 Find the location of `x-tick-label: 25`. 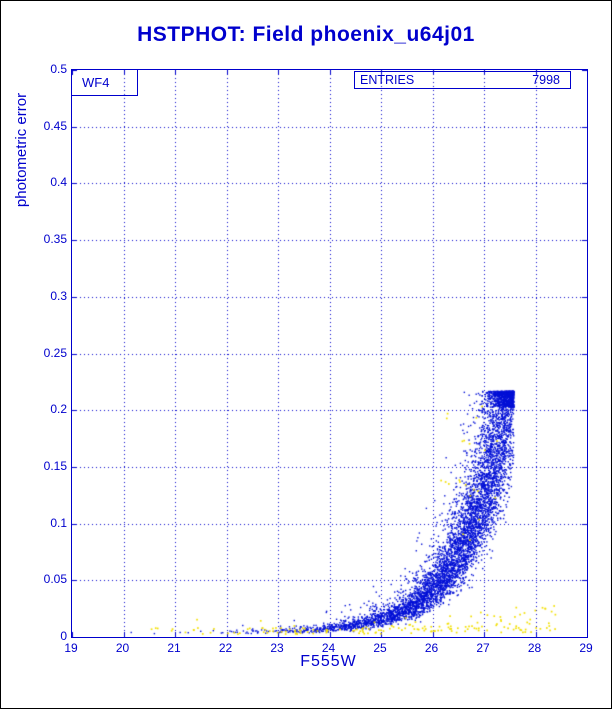

x-tick-label: 25 is located at coordinates (380, 648).